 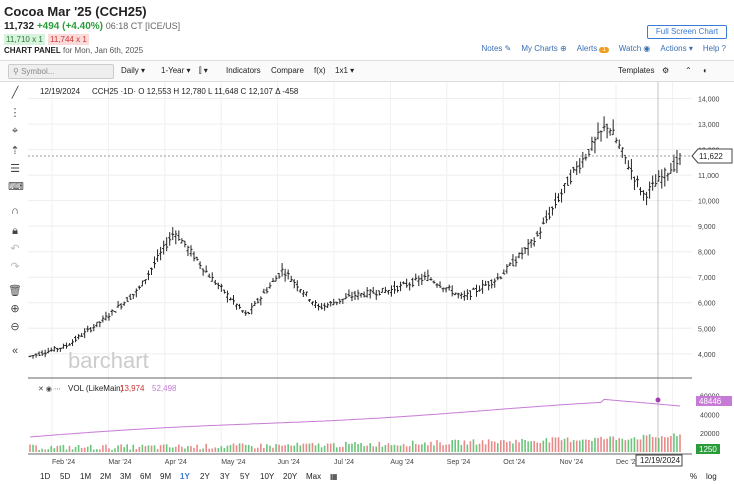 What do you see at coordinates (15, 169) in the screenshot?
I see `fib-icon: ☰` at bounding box center [15, 169].